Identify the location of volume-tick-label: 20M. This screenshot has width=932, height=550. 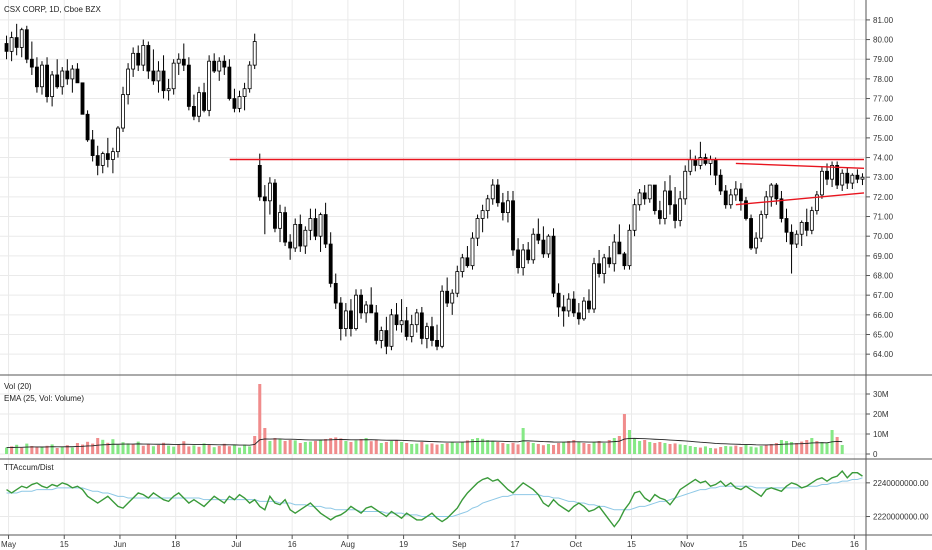
(881, 414).